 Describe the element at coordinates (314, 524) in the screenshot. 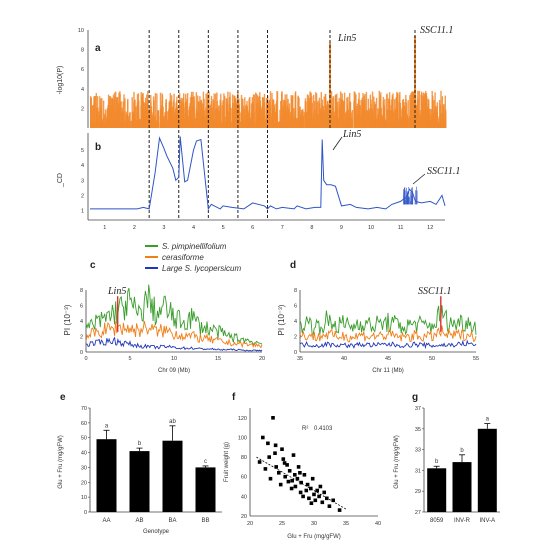

I see `scatter-xtick-label: 30` at that location.